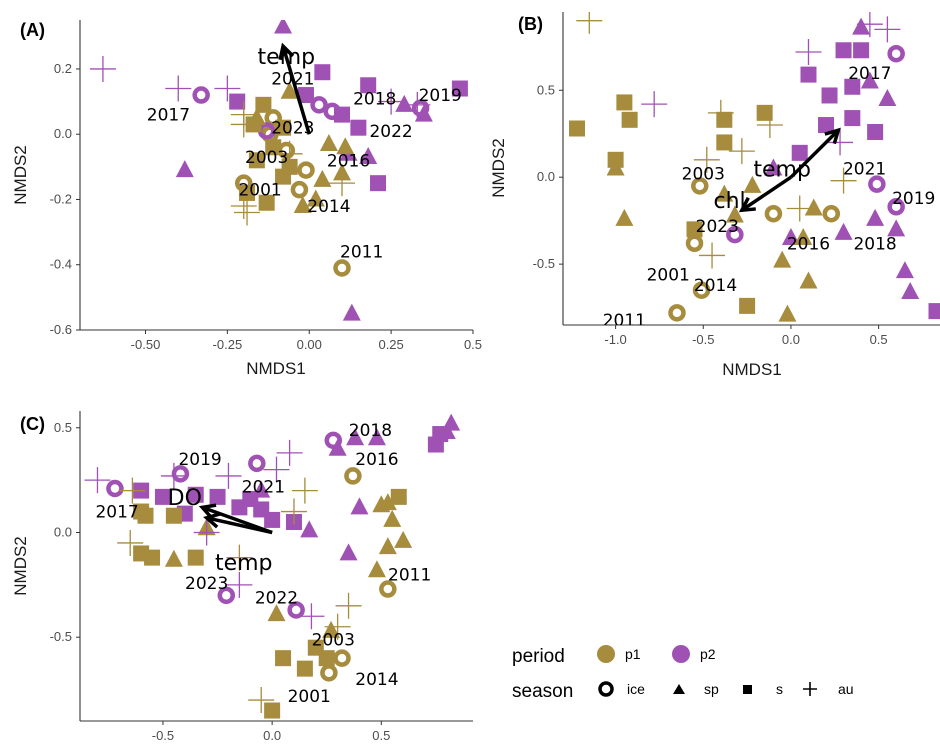 The width and height of the screenshot is (940, 746). I want to click on legend-s-symbol, so click(747, 689).